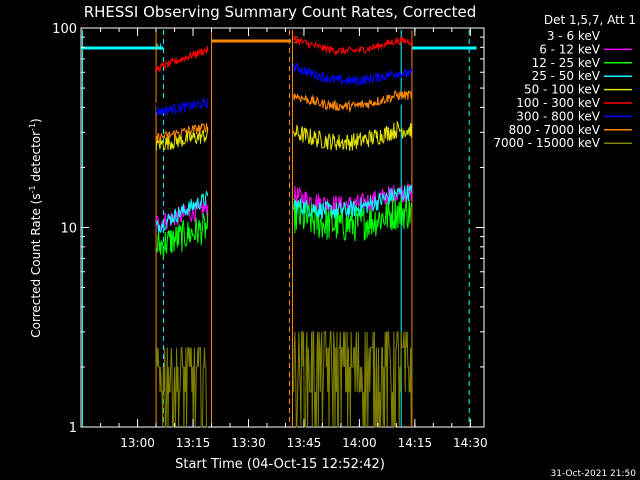 Image resolution: width=640 pixels, height=480 pixels. I want to click on y-axis-label: Corrected Count Rate (s-1 detector-1), so click(35, 227).